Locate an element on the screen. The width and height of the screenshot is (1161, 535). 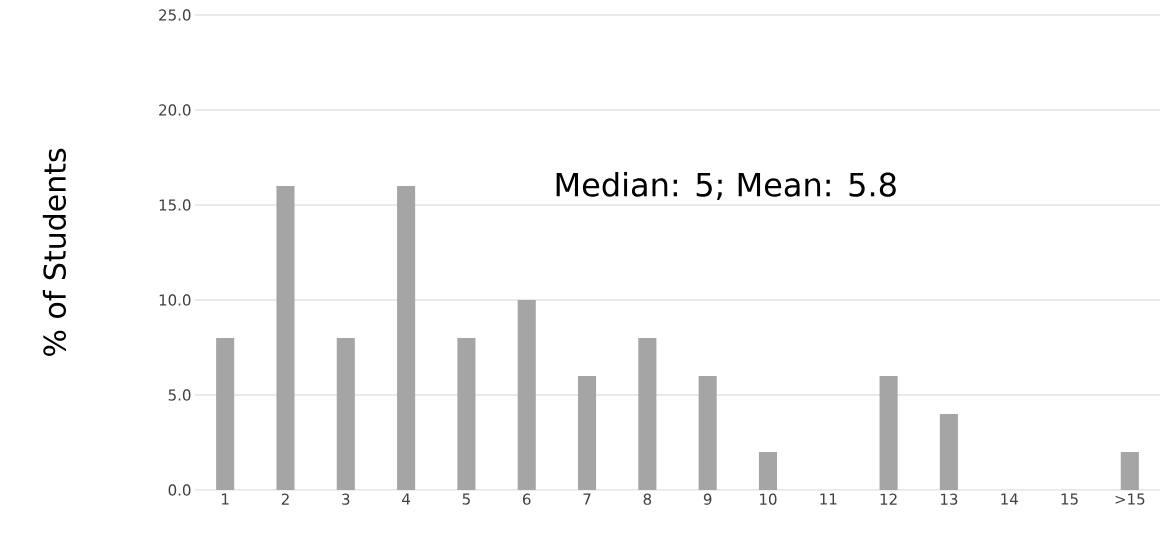
annotation: Median: 5; Mean: 5.8 is located at coordinates (726, 185).